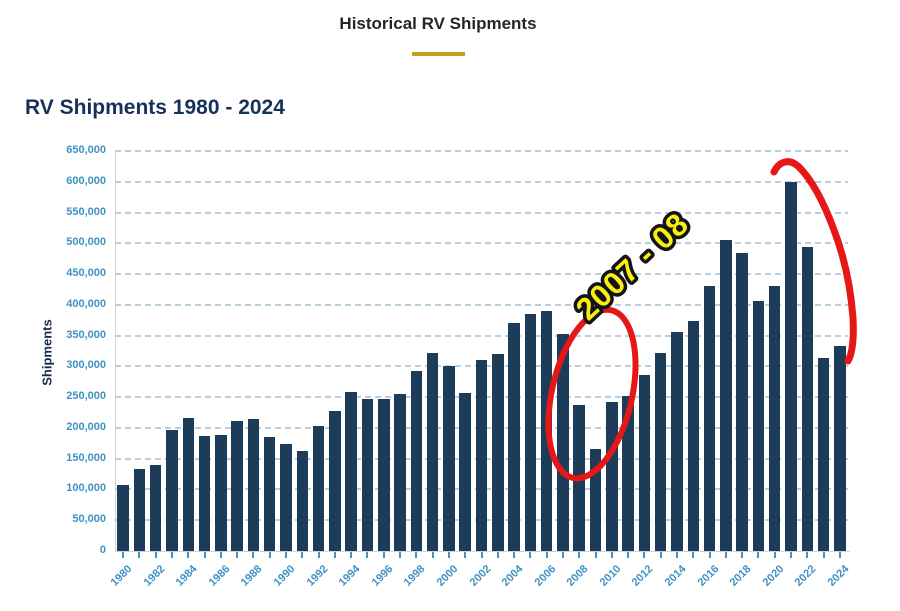 The height and width of the screenshot is (611, 900). Describe the element at coordinates (86, 242) in the screenshot. I see `y-tick-label-500000: 500,000` at that location.